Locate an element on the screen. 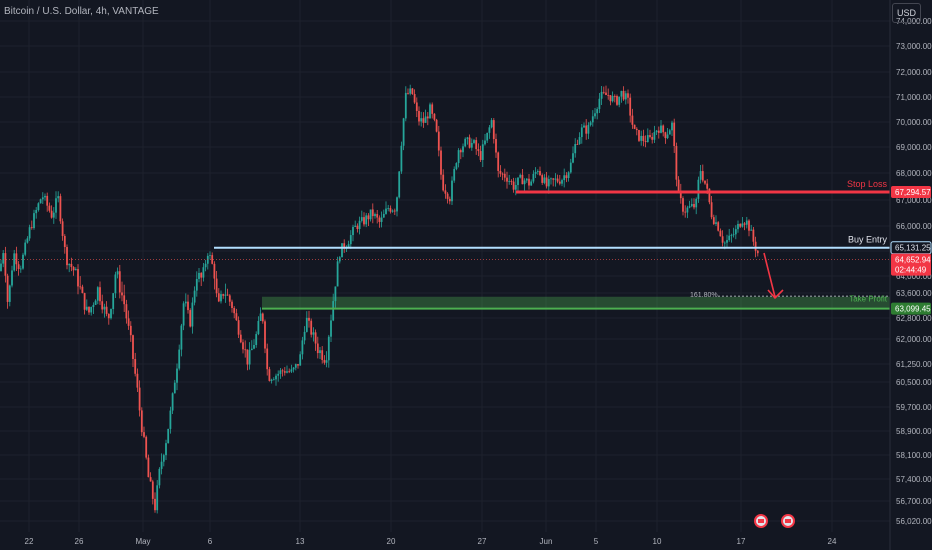 This screenshot has height=550, width=932. x-tick-label: 26 is located at coordinates (79, 541).